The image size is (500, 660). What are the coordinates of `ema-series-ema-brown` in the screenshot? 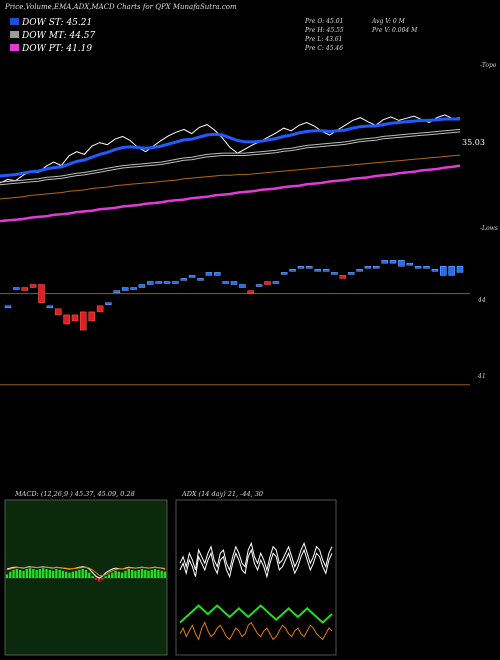 It's located at (230, 177).